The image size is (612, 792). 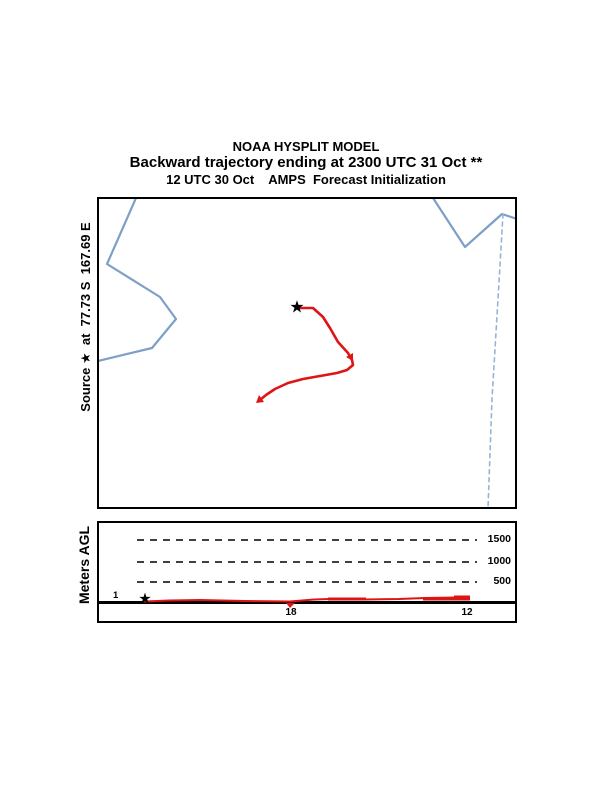 I want to click on trajectory-6h-marker, so click(x=349, y=357).